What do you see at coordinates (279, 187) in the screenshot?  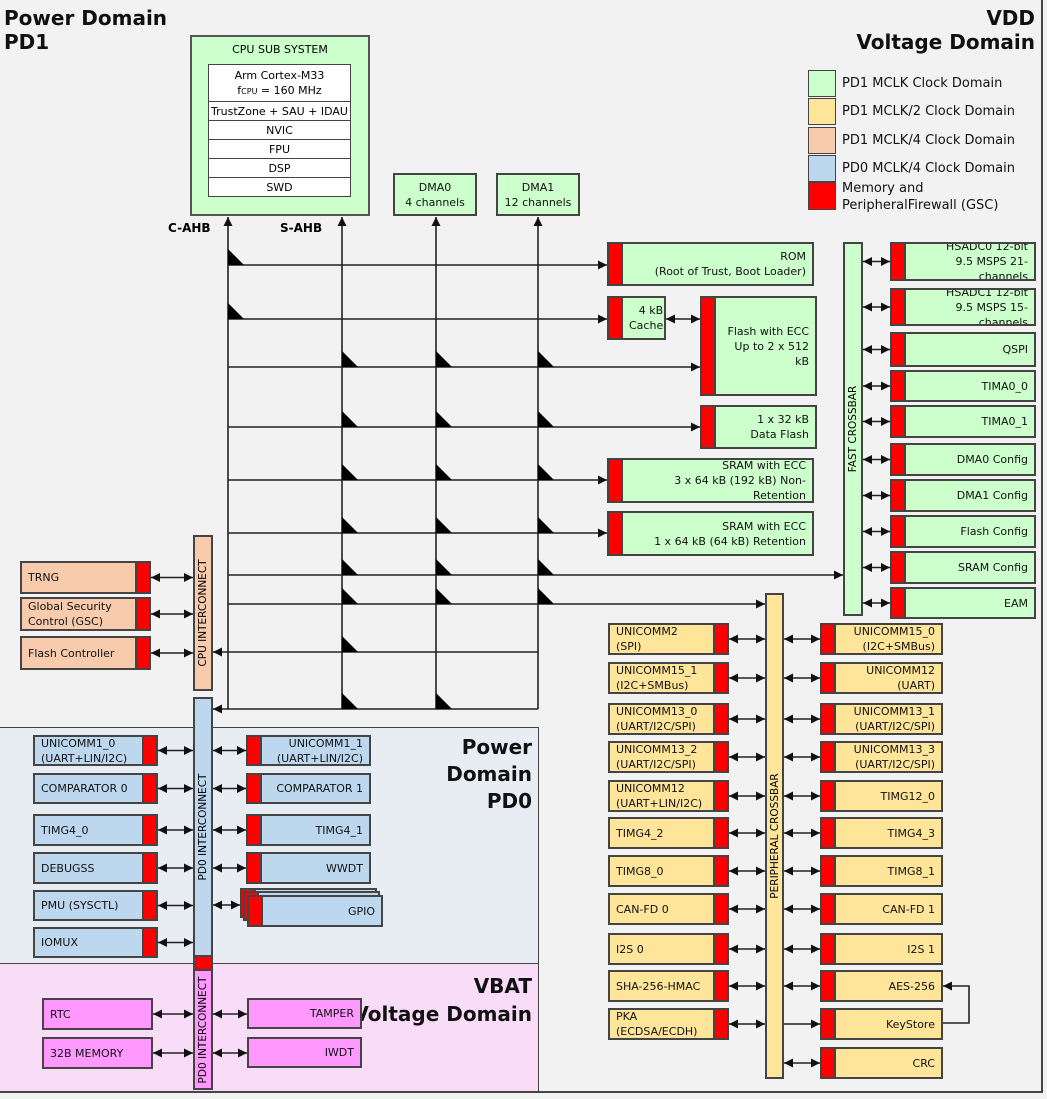 I see `cpu-feature: SWD` at bounding box center [279, 187].